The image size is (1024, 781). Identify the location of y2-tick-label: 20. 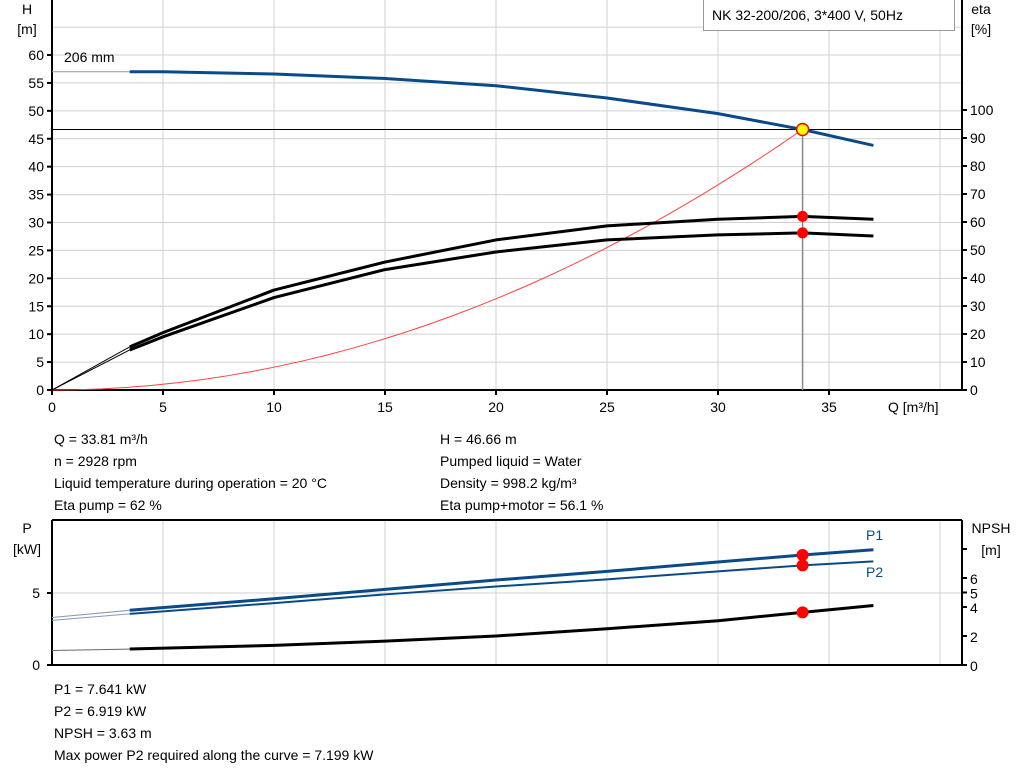
(978, 334).